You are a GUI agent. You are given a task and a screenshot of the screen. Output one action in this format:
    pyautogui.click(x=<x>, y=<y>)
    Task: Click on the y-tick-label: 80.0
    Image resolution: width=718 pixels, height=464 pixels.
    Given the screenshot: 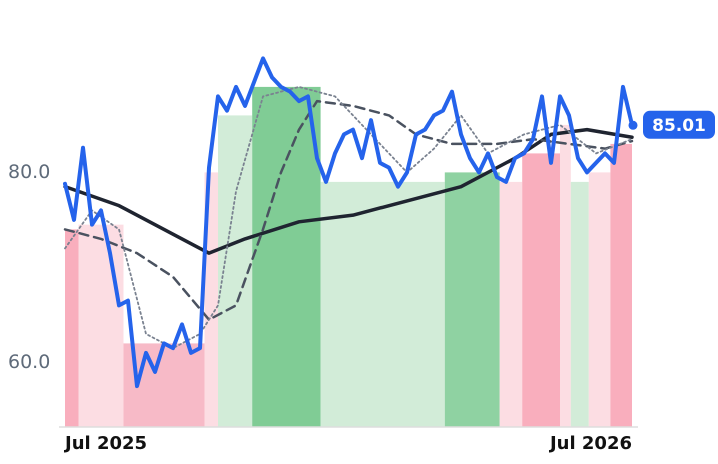 What is the action you would take?
    pyautogui.click(x=29, y=172)
    